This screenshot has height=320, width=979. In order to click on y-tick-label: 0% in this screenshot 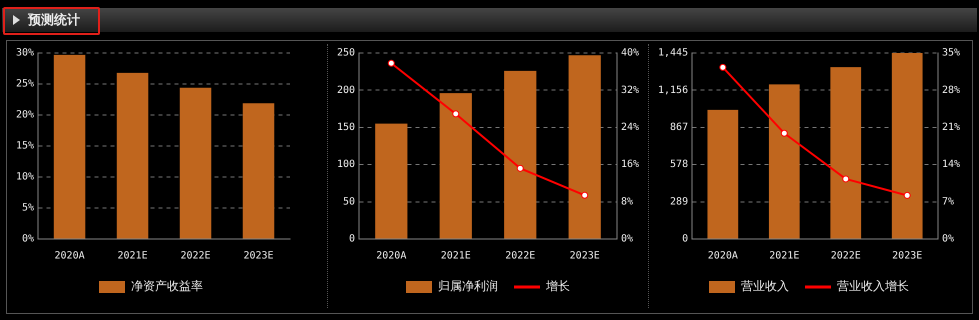, I will do `click(28, 239)`.